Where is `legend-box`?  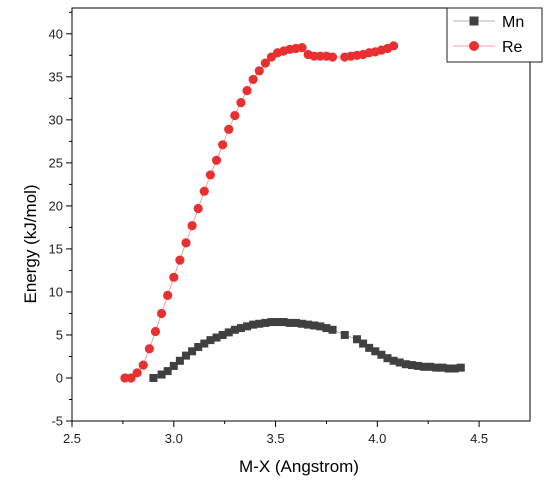 legend-box is located at coordinates (494, 35).